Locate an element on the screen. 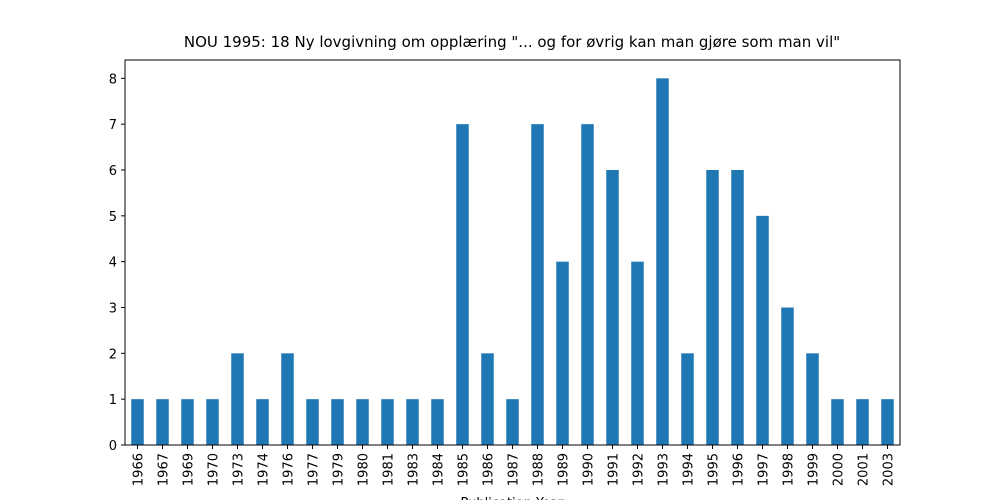 The image size is (1000, 500). x-tick-label: 1999 is located at coordinates (814, 469).